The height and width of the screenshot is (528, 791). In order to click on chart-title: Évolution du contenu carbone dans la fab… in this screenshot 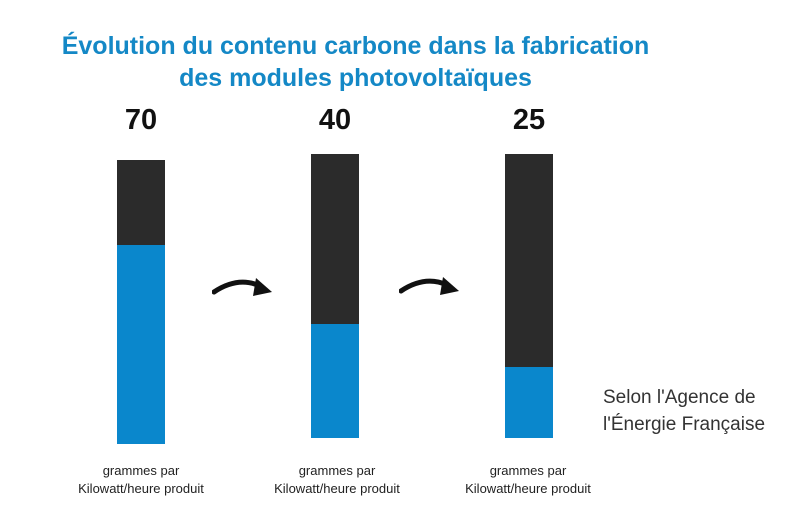, I will do `click(355, 62)`.